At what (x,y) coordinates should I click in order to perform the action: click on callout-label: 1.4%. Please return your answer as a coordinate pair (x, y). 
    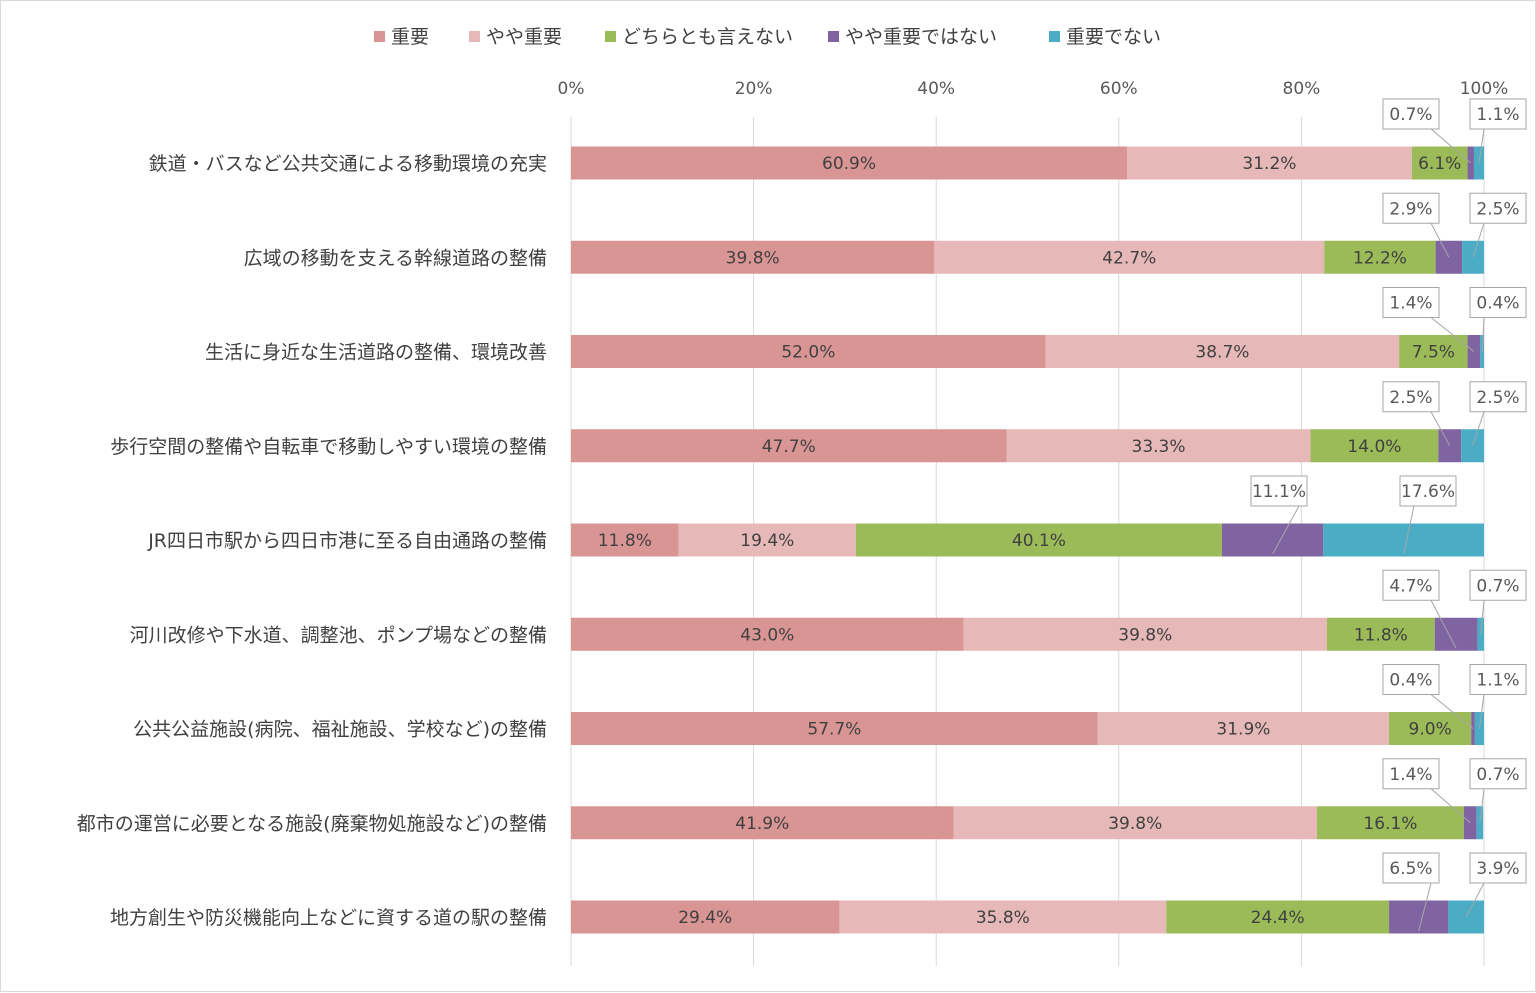
    Looking at the image, I should click on (1410, 775).